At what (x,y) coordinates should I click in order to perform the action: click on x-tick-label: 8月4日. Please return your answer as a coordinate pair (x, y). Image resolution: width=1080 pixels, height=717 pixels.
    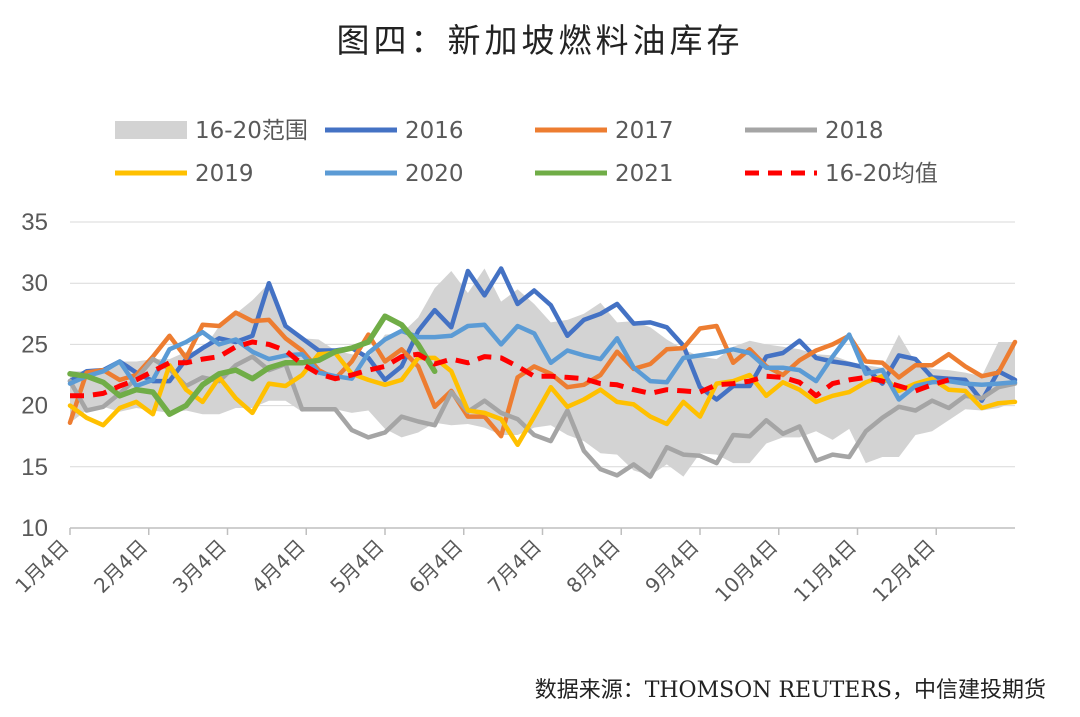
    Looking at the image, I should click on (593, 566).